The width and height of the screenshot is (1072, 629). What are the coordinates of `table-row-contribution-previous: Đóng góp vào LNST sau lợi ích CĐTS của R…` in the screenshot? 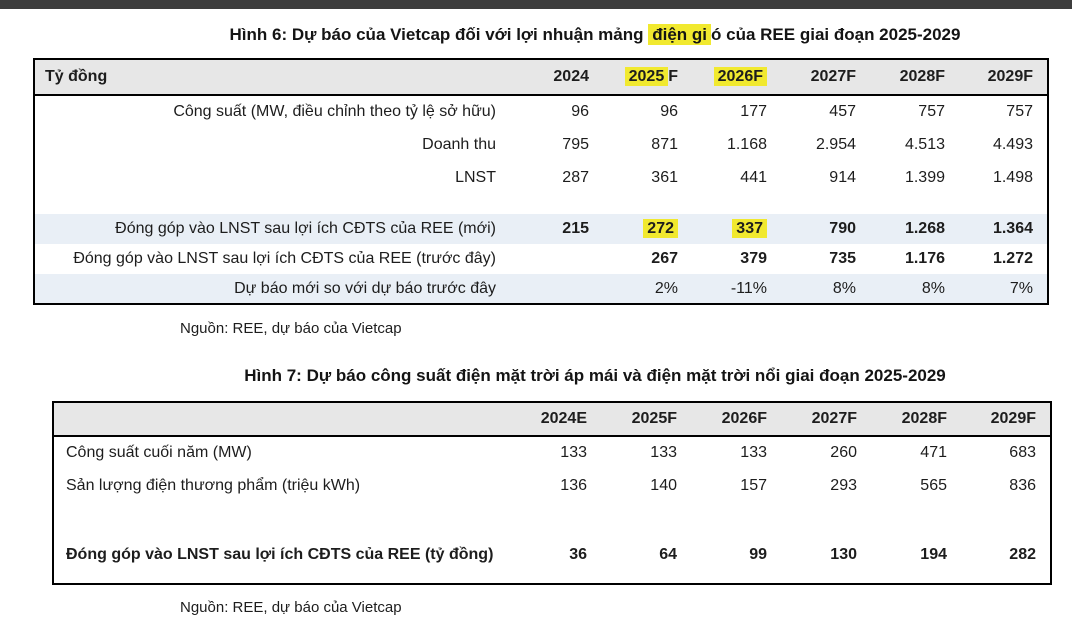 It's located at (541, 259).